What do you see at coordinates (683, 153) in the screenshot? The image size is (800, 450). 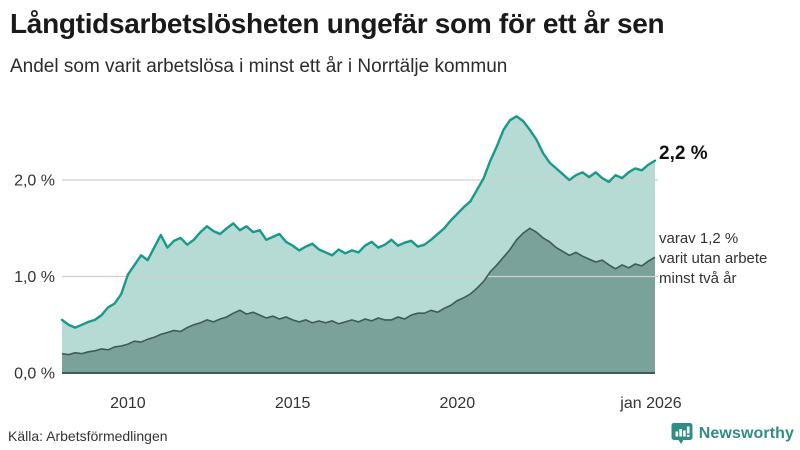 I see `end-value-label-primary: 2,2 %` at bounding box center [683, 153].